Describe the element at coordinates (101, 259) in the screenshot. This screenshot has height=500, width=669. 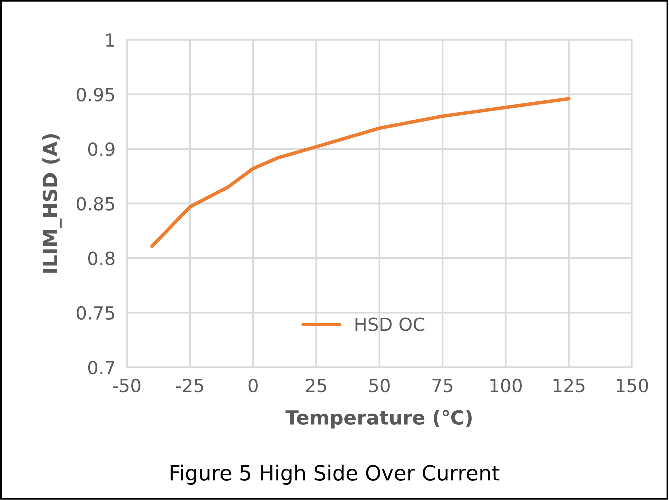
I see `y-tick-label: 0.8` at that location.